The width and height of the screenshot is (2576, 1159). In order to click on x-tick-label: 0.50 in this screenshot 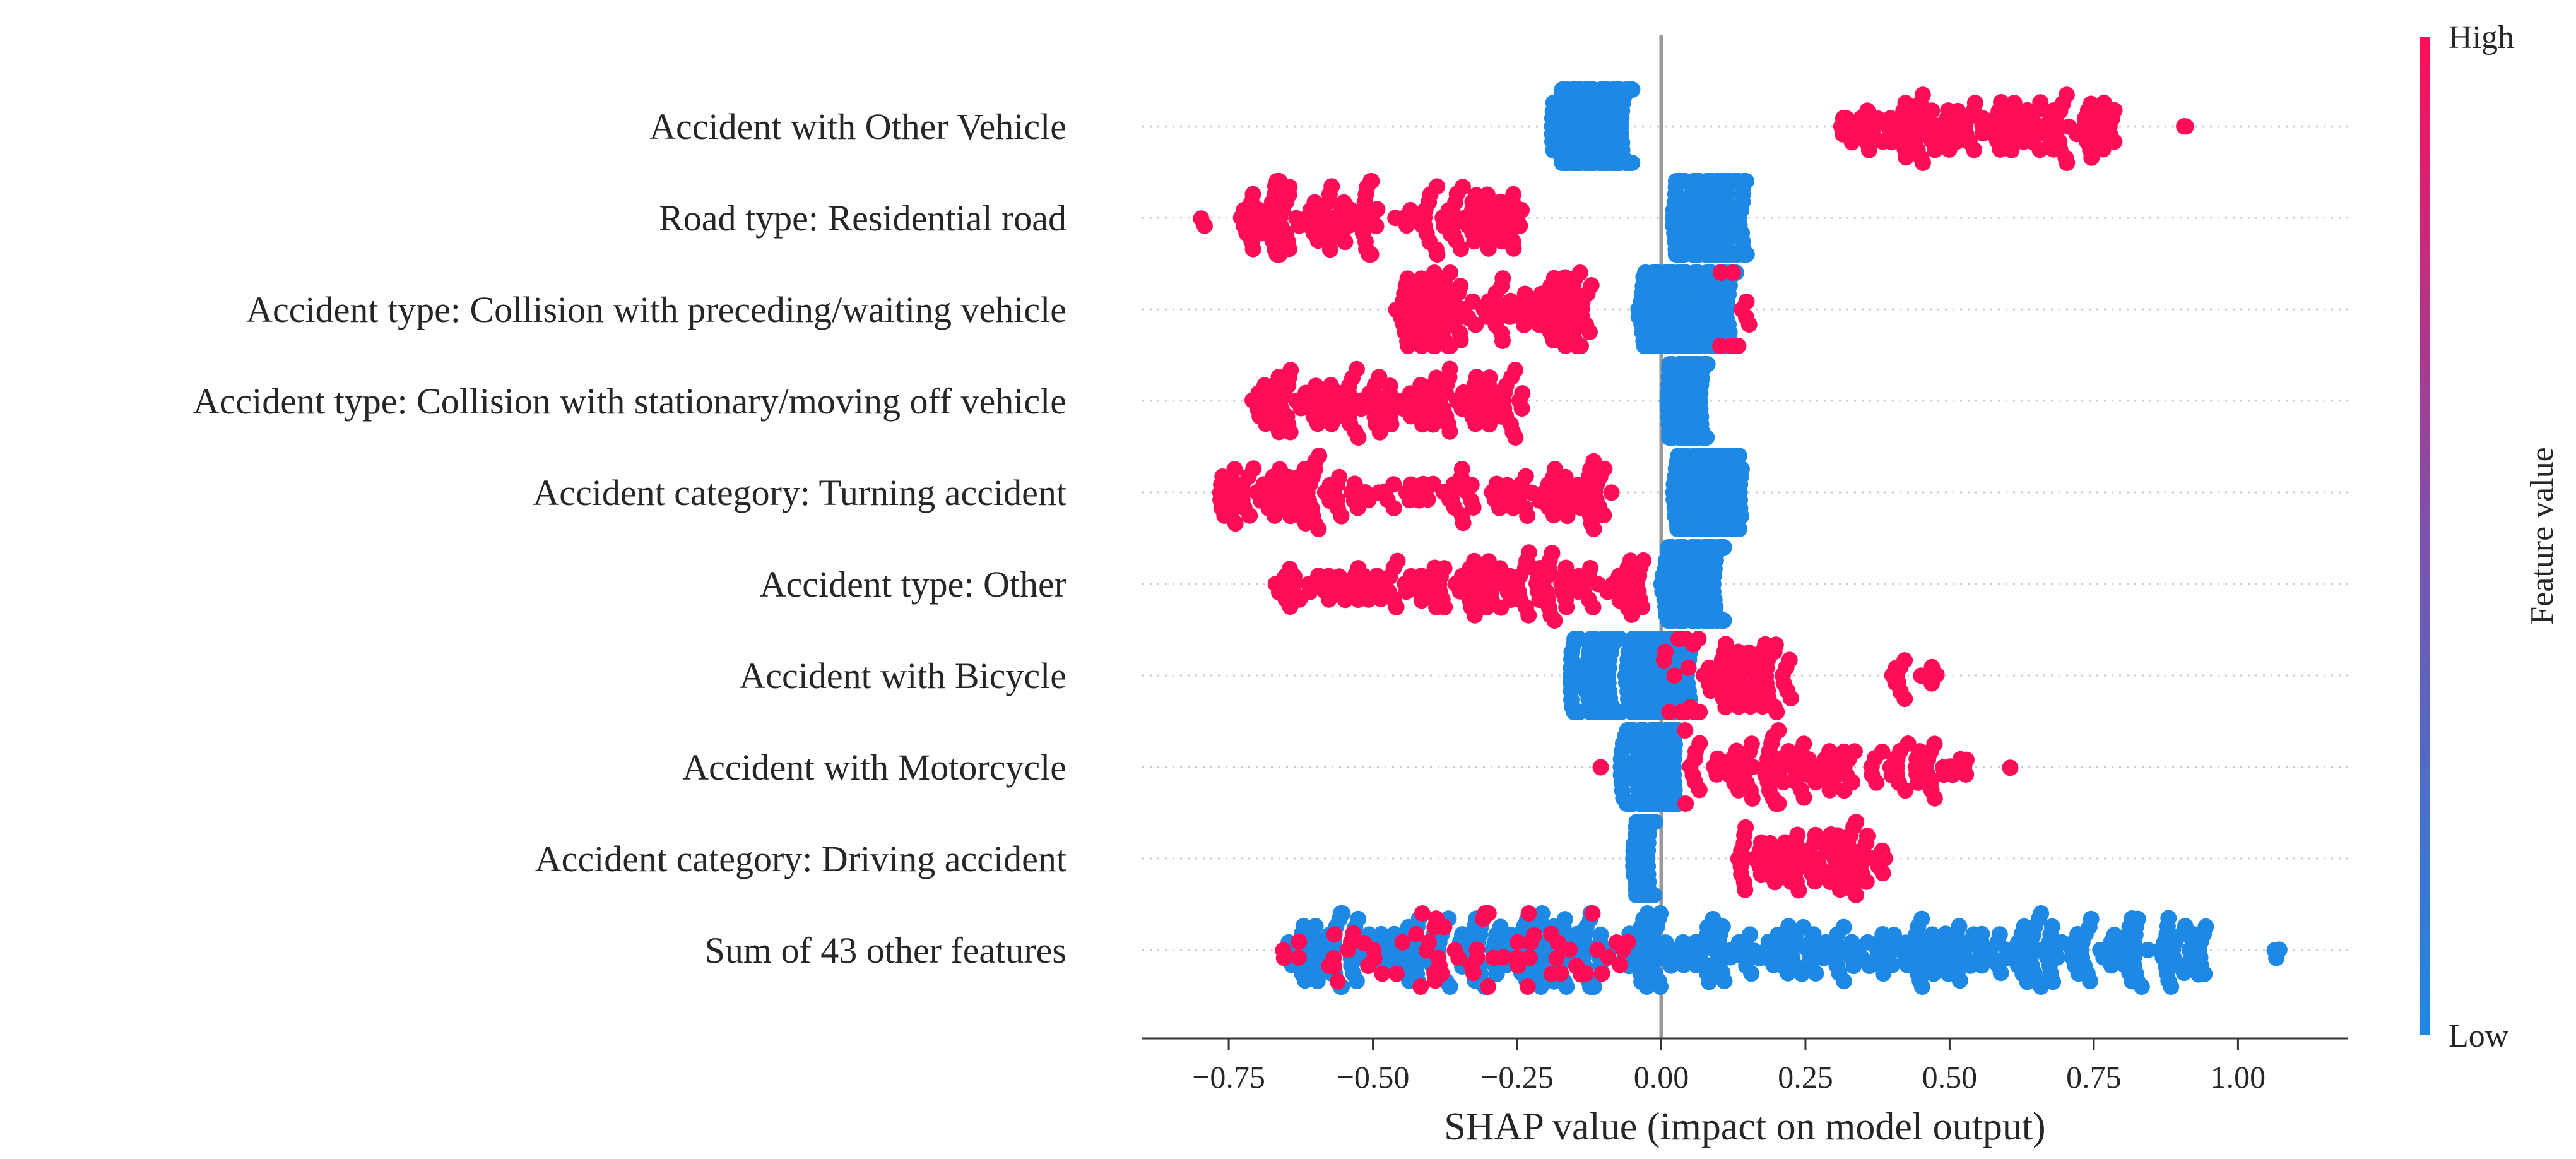, I will do `click(1950, 1077)`.